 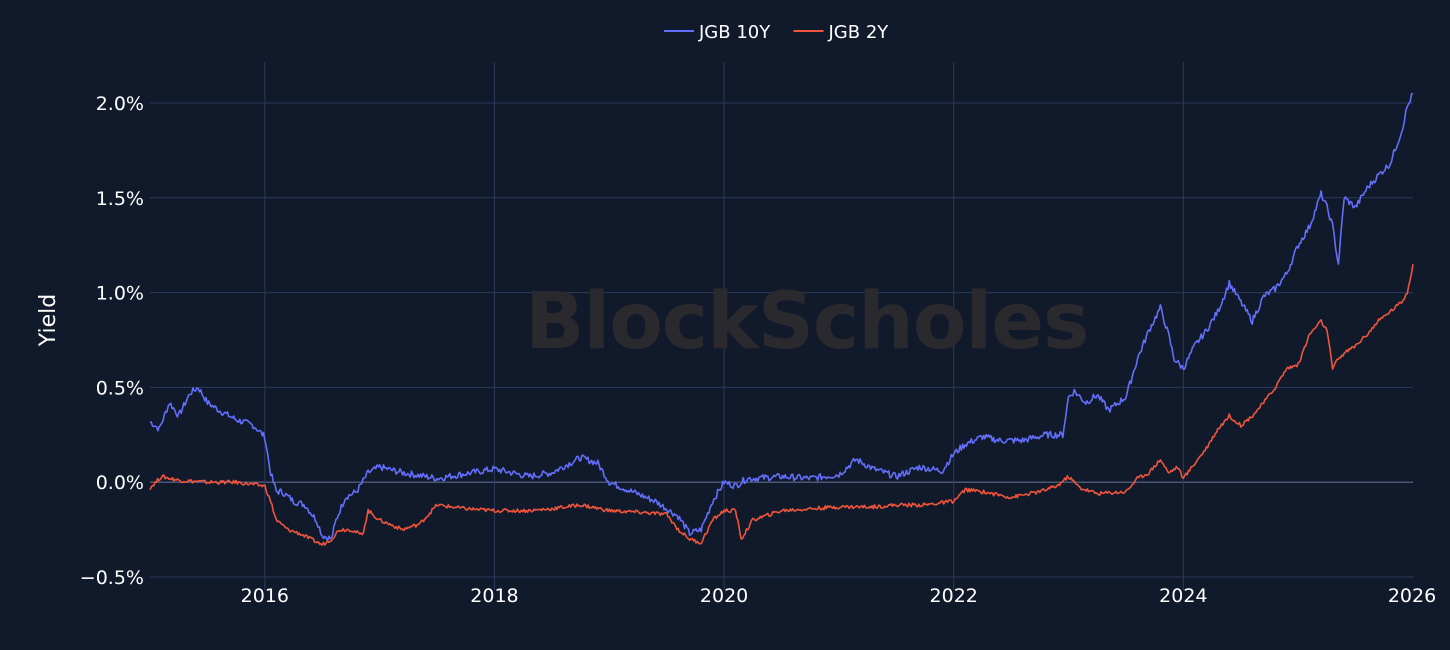 I want to click on y-tick-label: 1.0%, so click(x=120, y=294).